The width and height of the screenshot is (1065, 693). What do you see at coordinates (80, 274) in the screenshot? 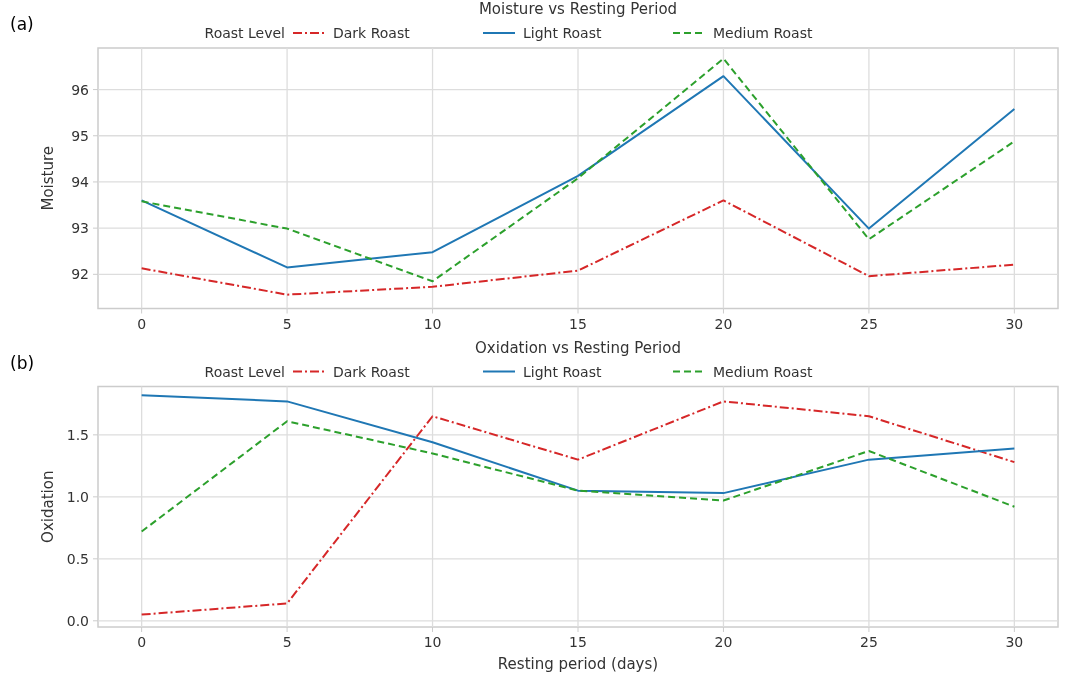
I see `y-tick-label: 92` at bounding box center [80, 274].